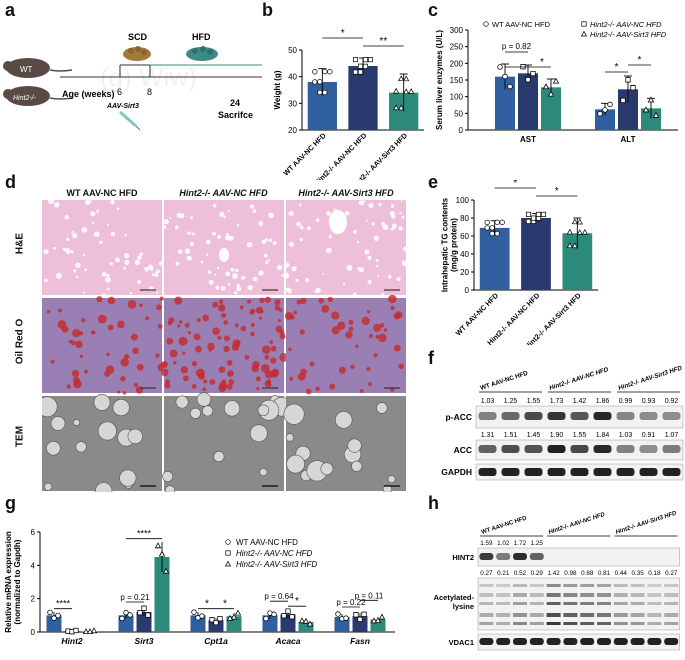 The width and height of the screenshot is (685, 660). What do you see at coordinates (628, 34) in the screenshot?
I see `legend-label: Hint2-/- AAV-Sirt3 HFD` at bounding box center [628, 34].